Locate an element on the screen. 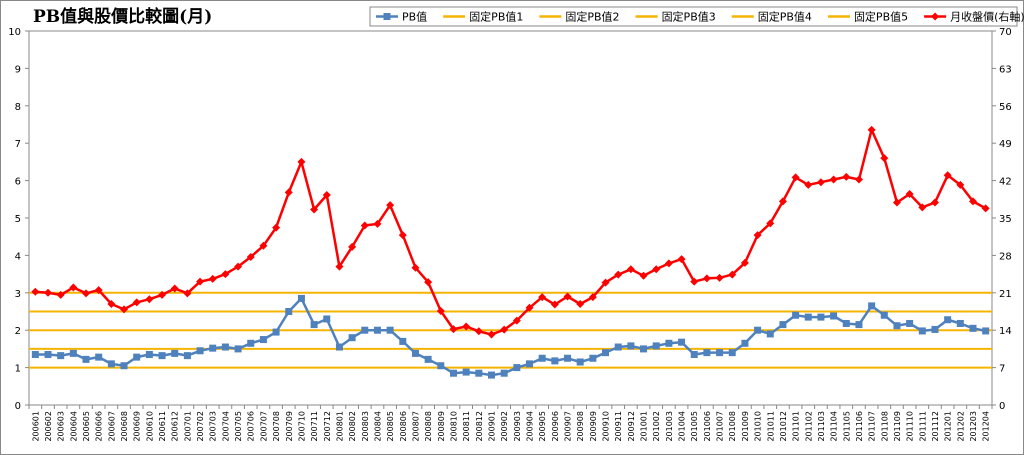 The image size is (1024, 455). x-tick-label: 200811 is located at coordinates (466, 426).